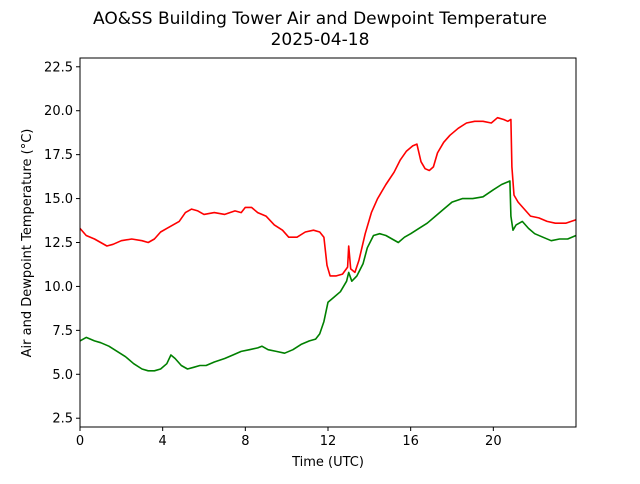 The height and width of the screenshot is (484, 640). I want to click on y-axis-ticks: 2.5 5.0 7.5 10.0 12.5 15.0 17.5 20.0 22.5, so click(62, 243).